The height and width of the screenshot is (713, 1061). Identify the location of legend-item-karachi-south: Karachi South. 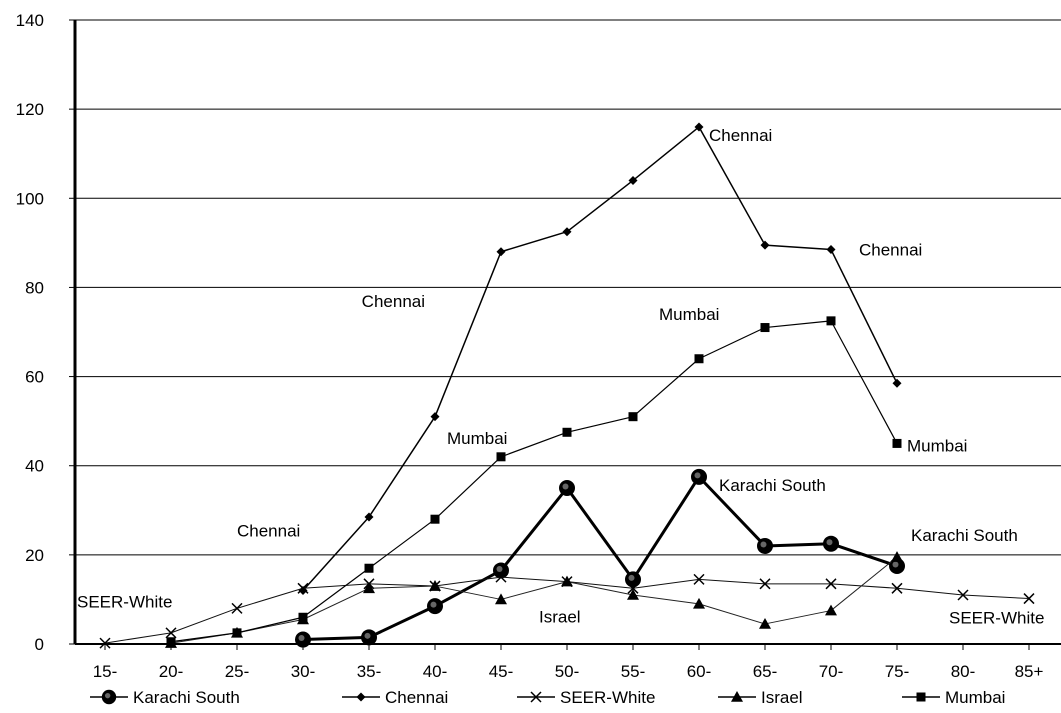
(165, 697).